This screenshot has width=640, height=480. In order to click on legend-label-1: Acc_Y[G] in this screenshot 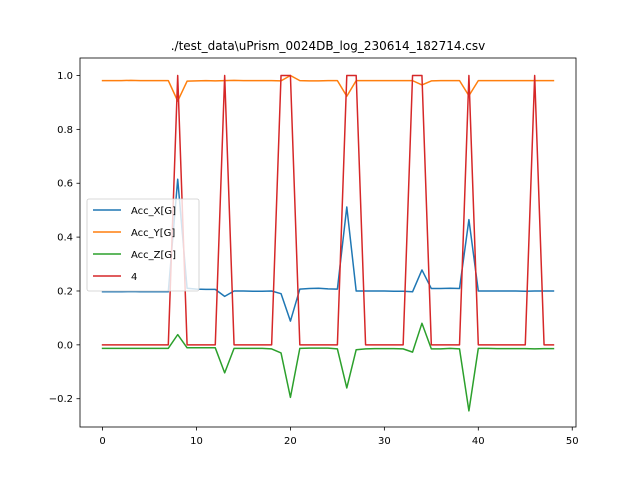, I will do `click(153, 233)`.